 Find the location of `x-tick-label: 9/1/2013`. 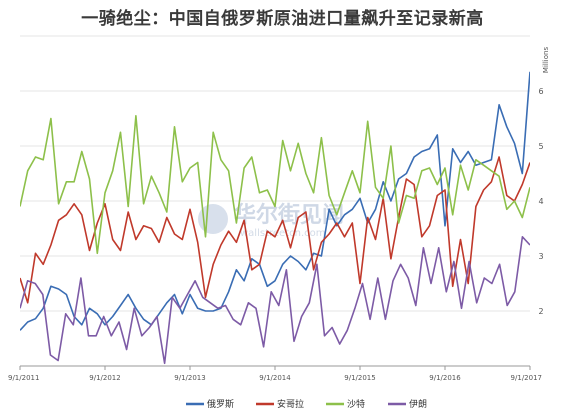

x-tick-label: 9/1/2013 is located at coordinates (189, 378).